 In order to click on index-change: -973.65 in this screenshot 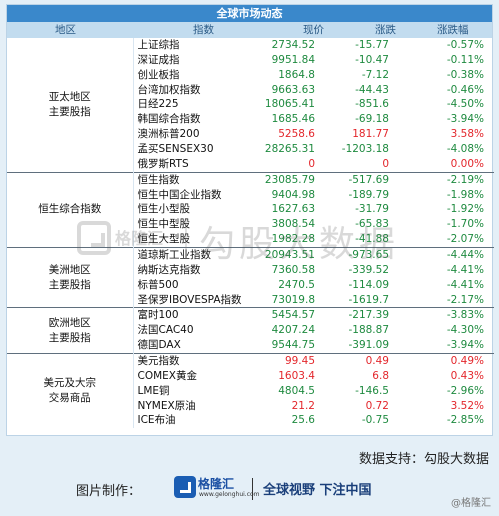, I will do `click(359, 255)`.